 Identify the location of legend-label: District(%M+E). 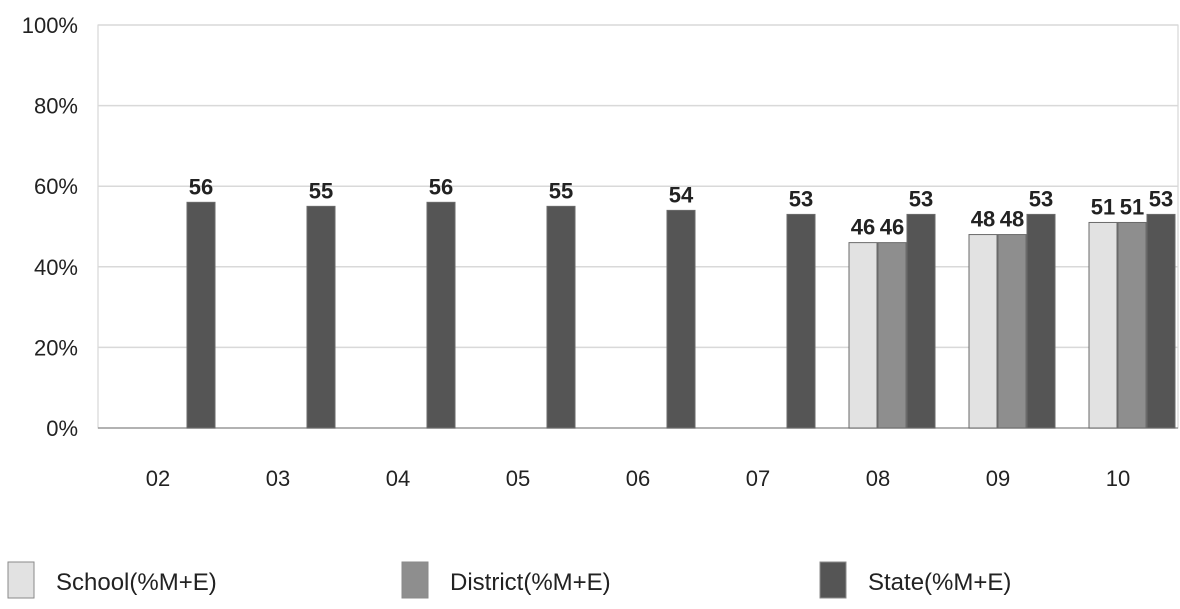
(530, 582).